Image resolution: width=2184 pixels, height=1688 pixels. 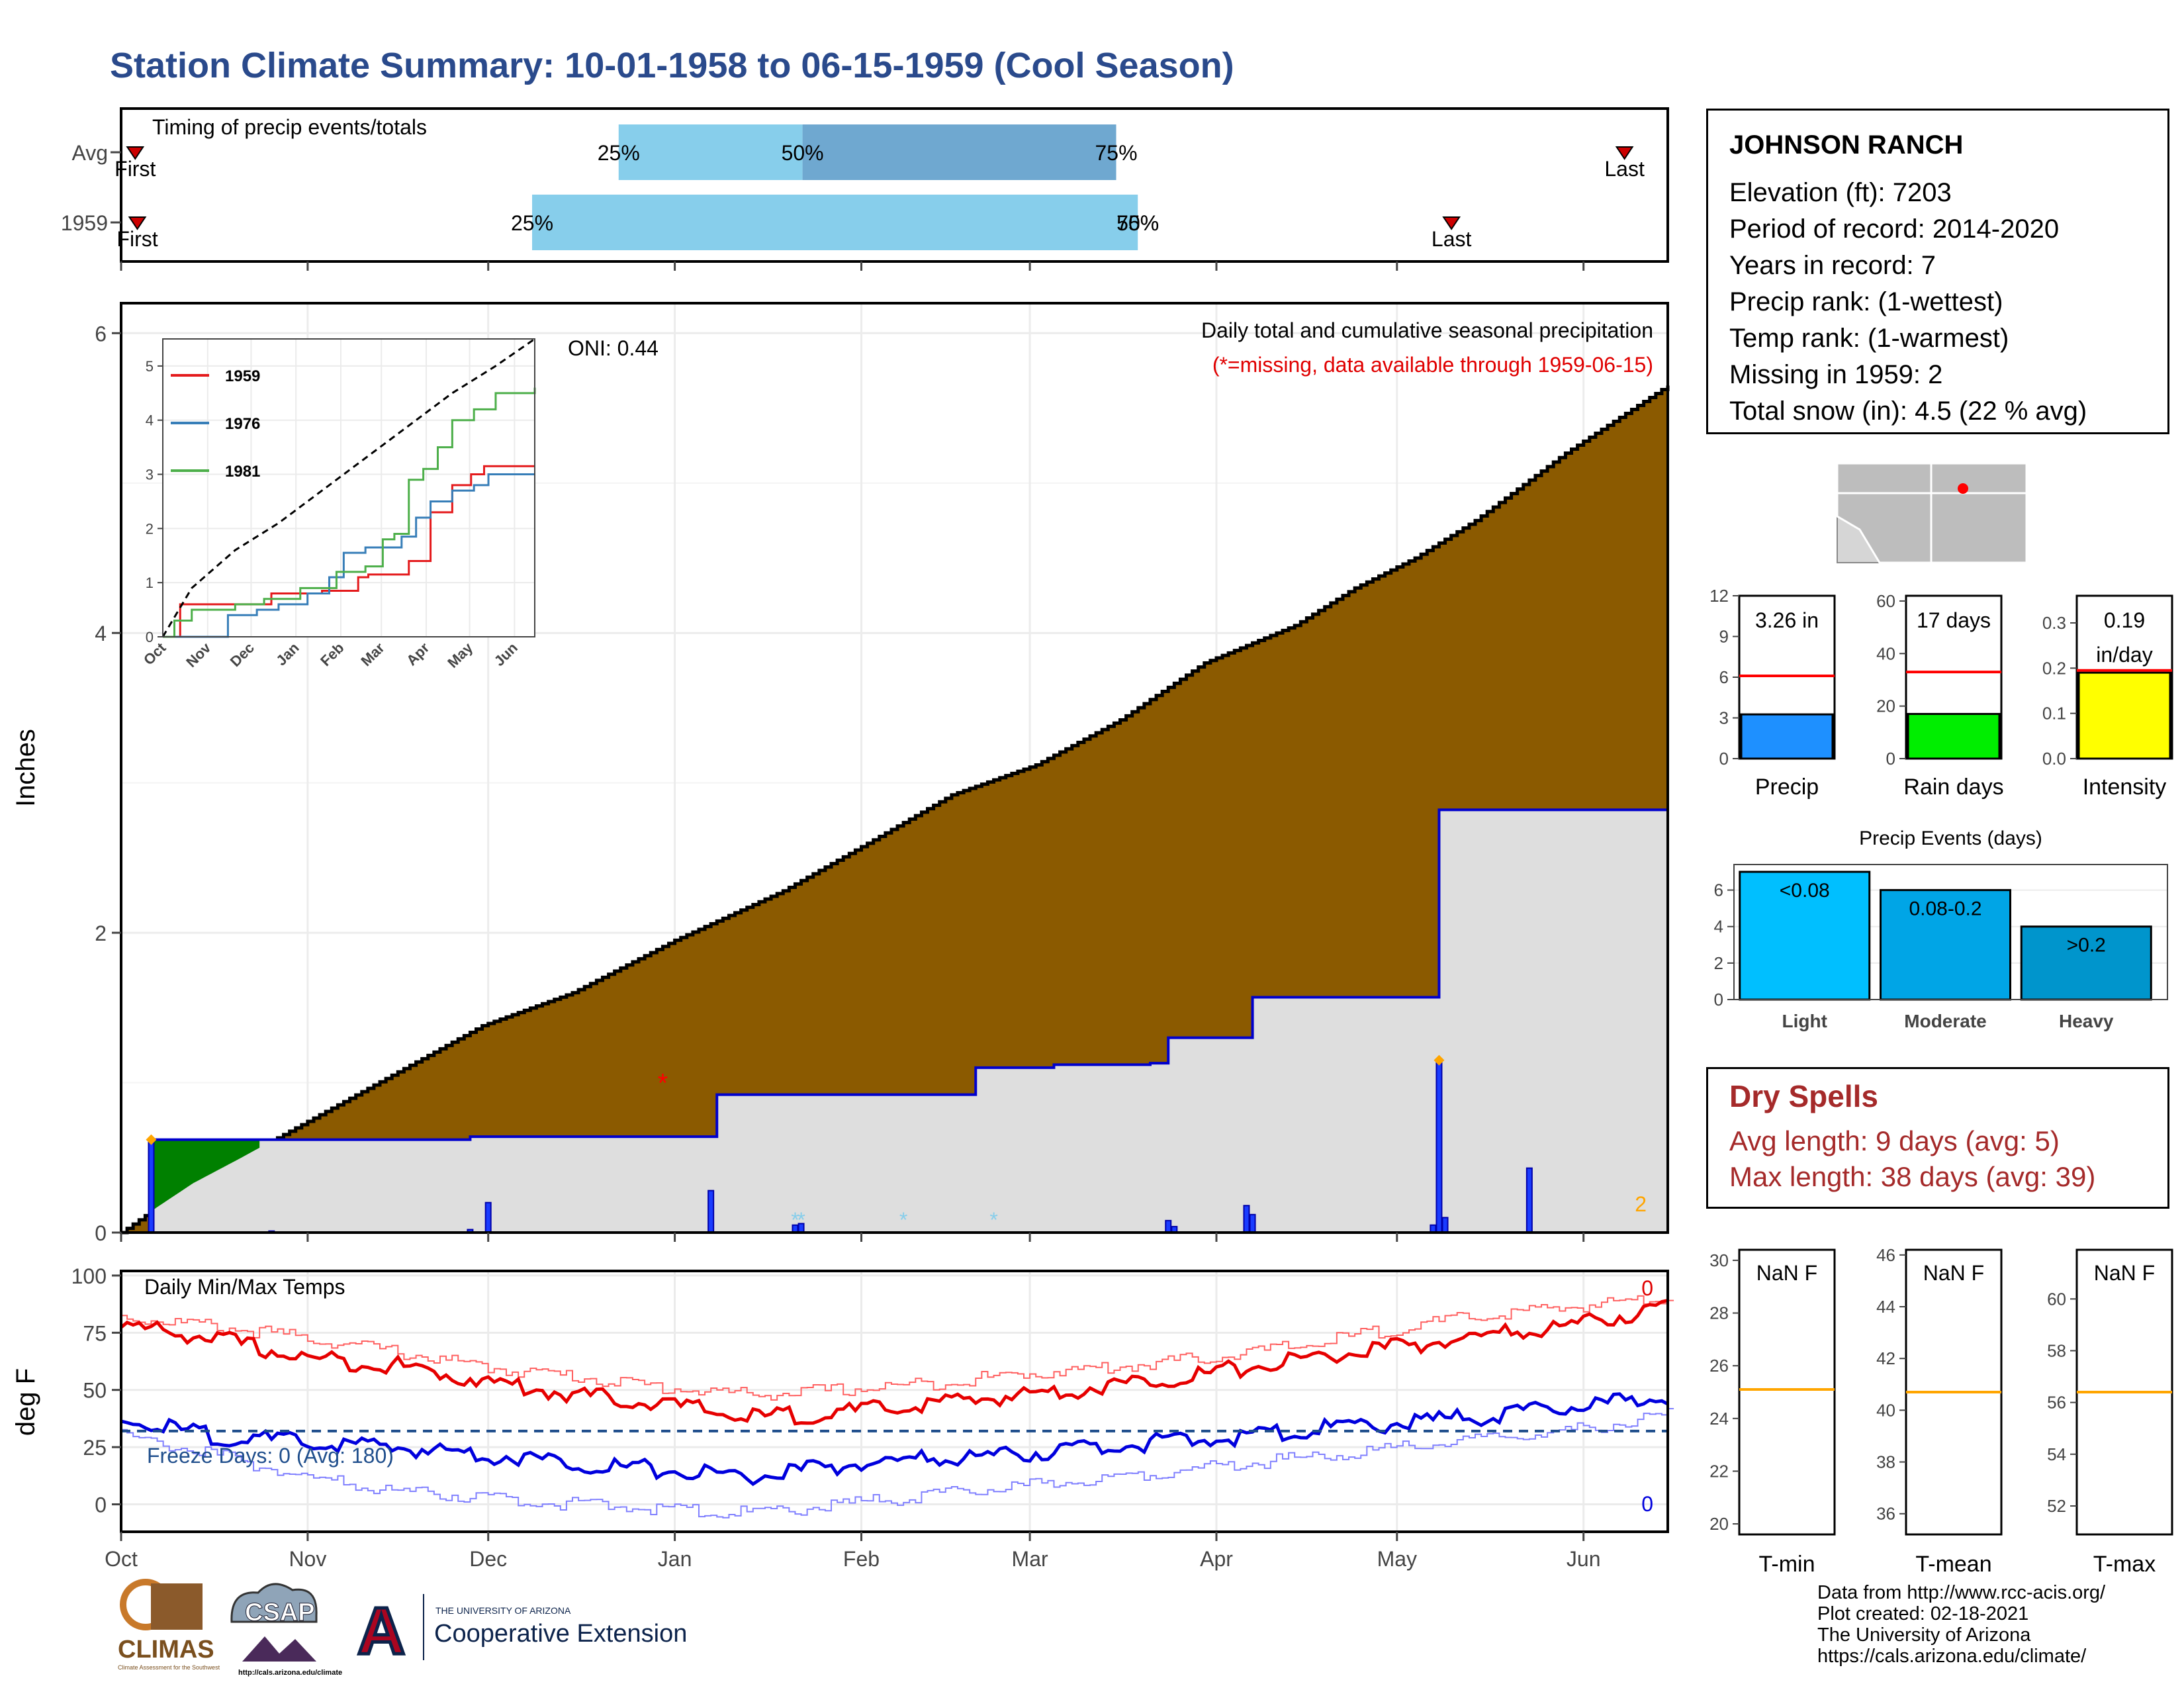 What do you see at coordinates (1805, 935) in the screenshot?
I see `events-bar-light` at bounding box center [1805, 935].